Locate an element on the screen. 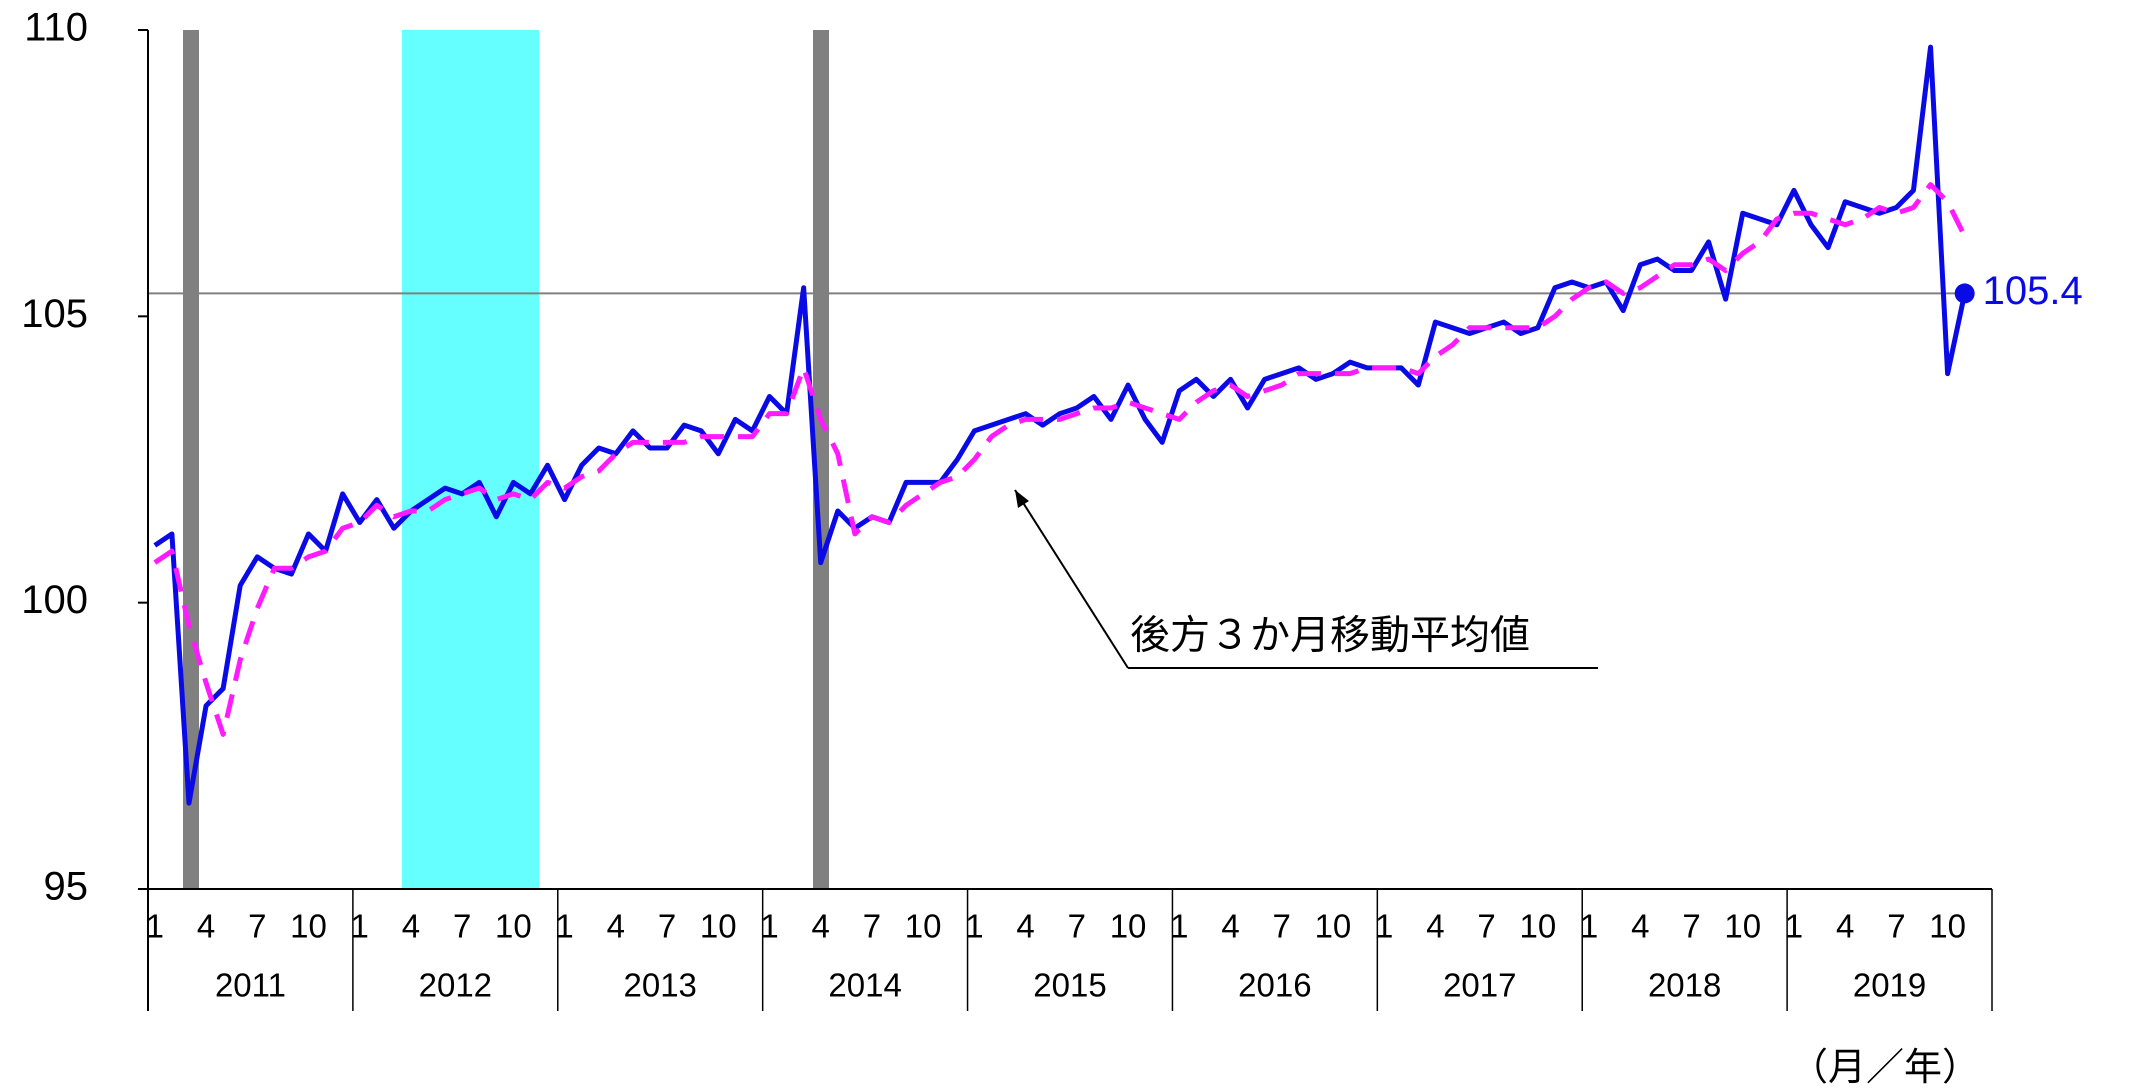 This screenshot has height=1092, width=2140. year-label: 2019 is located at coordinates (1889, 985).